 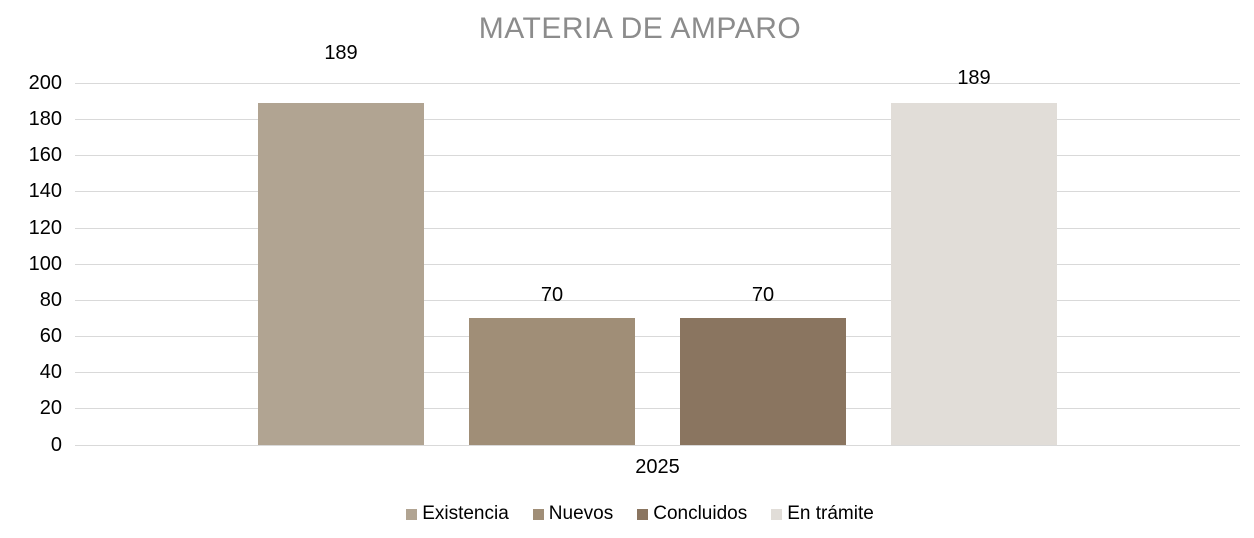 What do you see at coordinates (45, 263) in the screenshot?
I see `y-tick-label-100: 100` at bounding box center [45, 263].